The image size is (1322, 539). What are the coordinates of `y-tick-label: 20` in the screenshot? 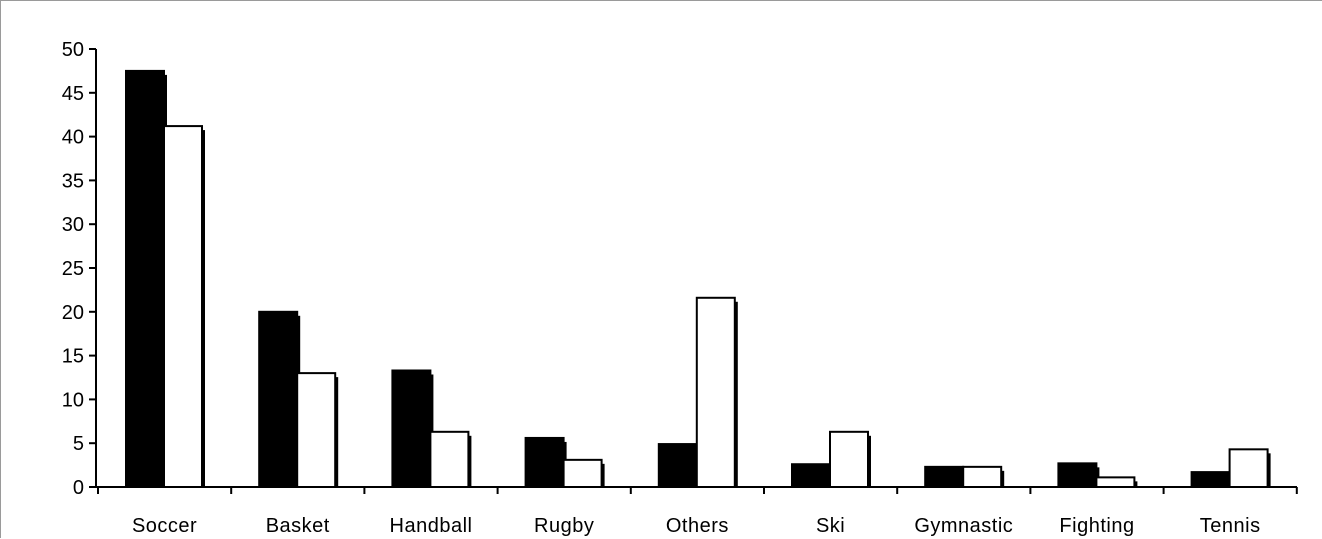 It's located at (73, 313).